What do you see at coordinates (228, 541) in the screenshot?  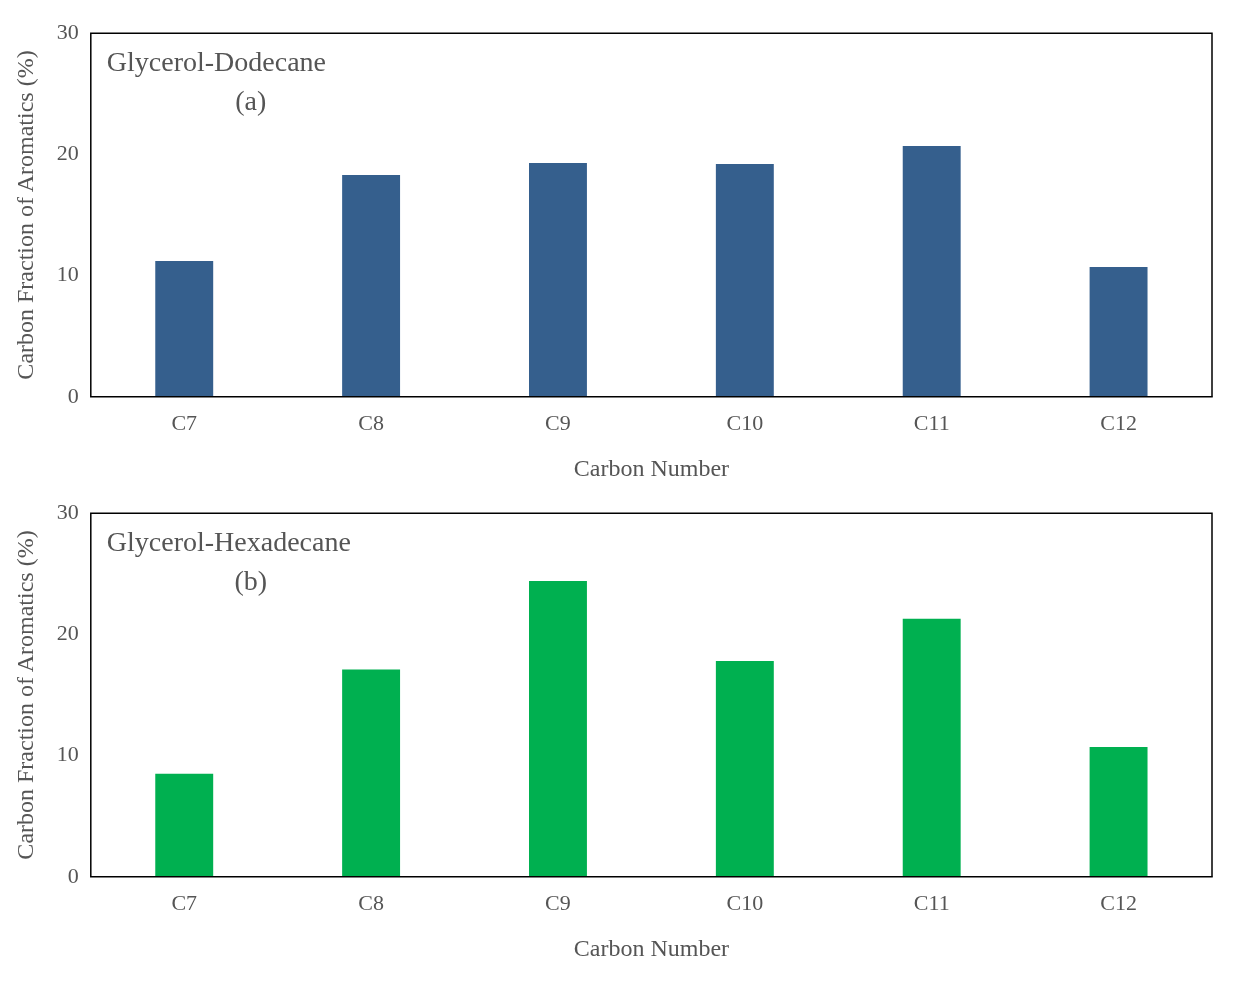 I see `chart-title: Glycerol-Hexadecane` at bounding box center [228, 541].